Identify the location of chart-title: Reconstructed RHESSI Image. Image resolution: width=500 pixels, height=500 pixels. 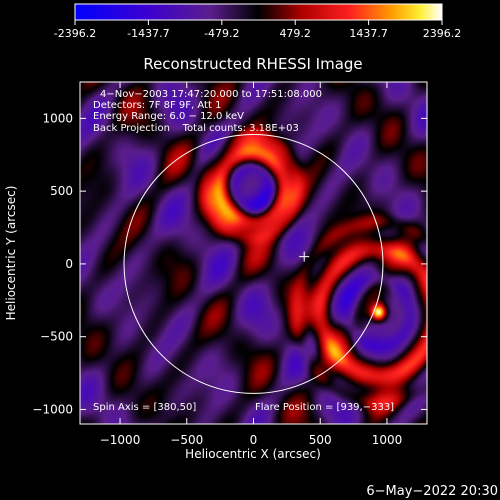
(252, 64).